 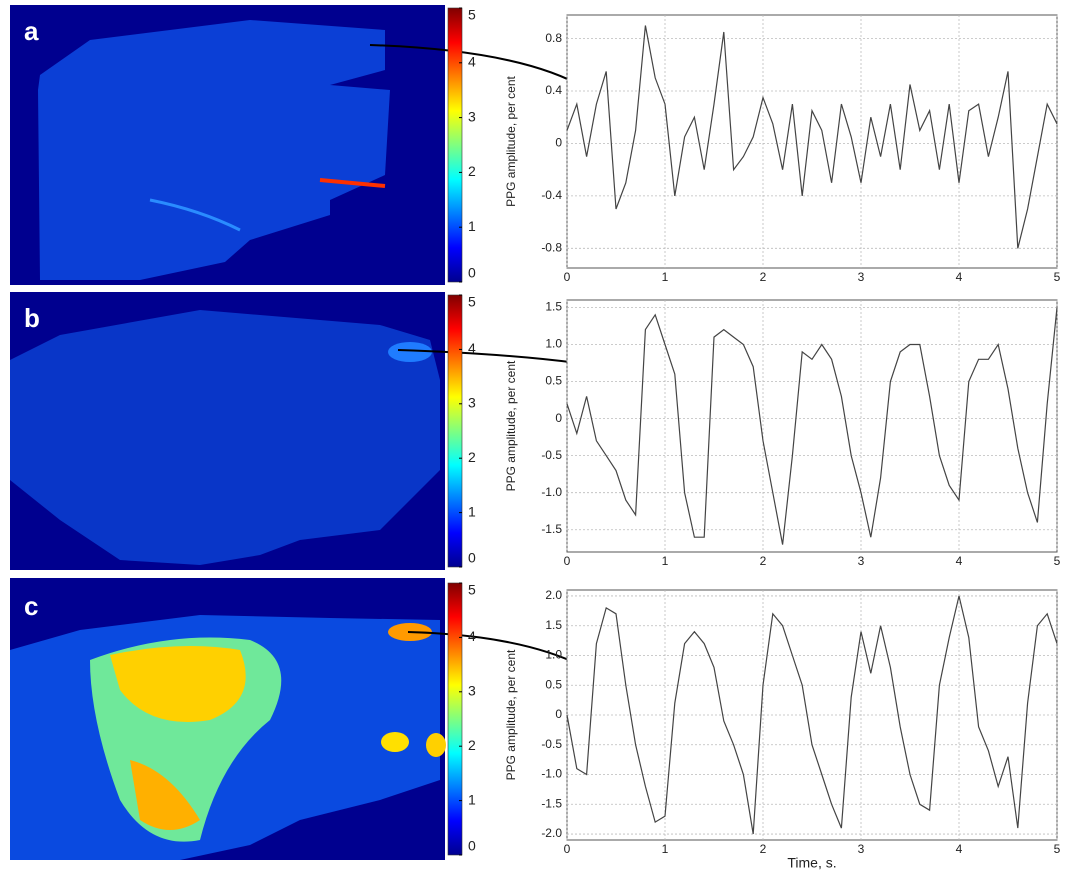 What do you see at coordinates (553, 90) in the screenshot?
I see `y-tick-label: 0.4` at bounding box center [553, 90].